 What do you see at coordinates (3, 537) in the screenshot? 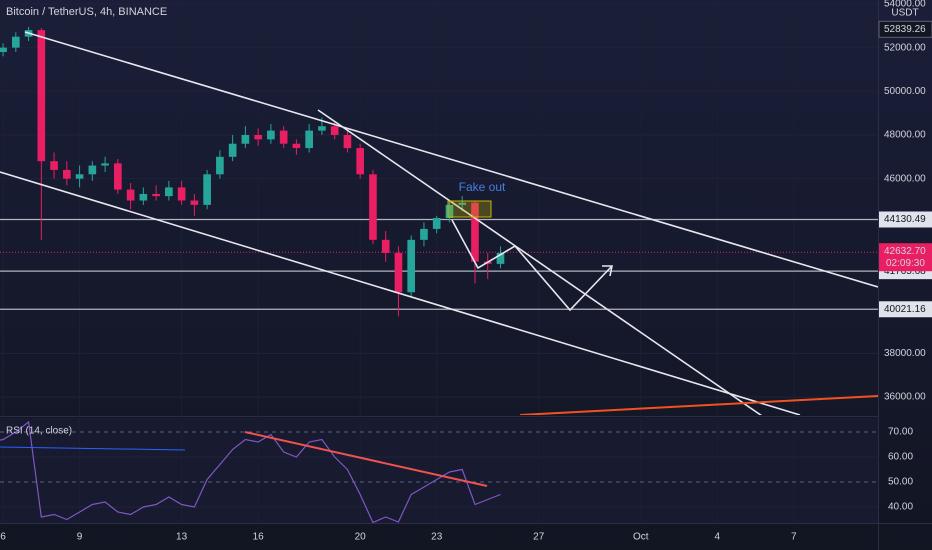
I see `x-tick-label: 6` at bounding box center [3, 537].